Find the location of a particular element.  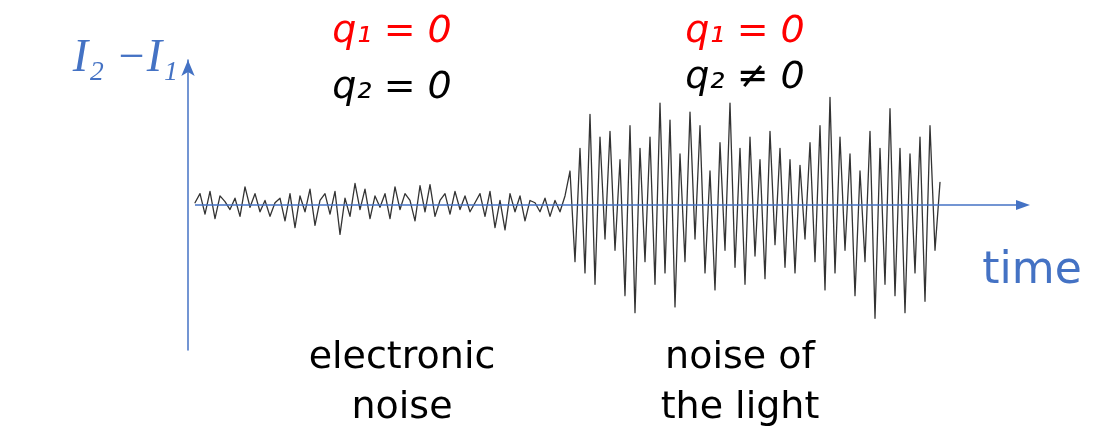

text: q₂ ≠ 0 is located at coordinates (745, 75).